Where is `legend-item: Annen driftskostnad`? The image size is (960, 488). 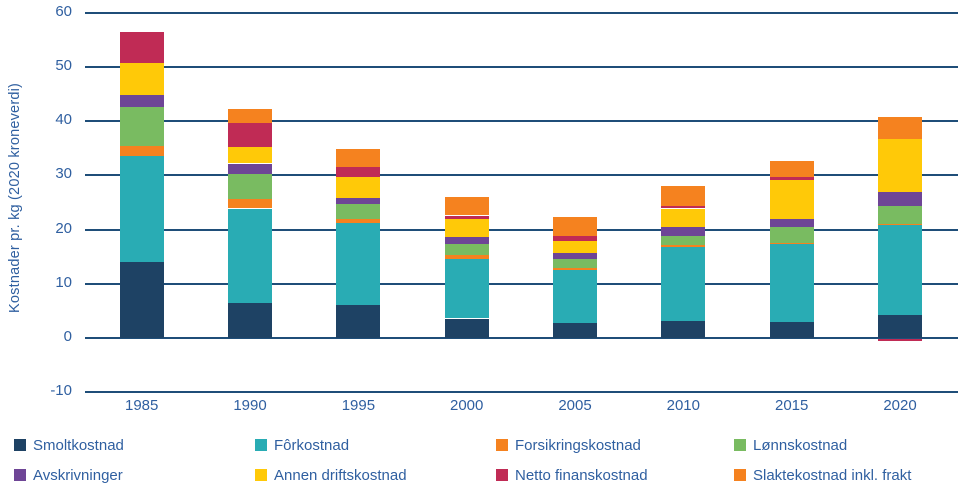 legend-item: Annen driftskostnad is located at coordinates (331, 475).